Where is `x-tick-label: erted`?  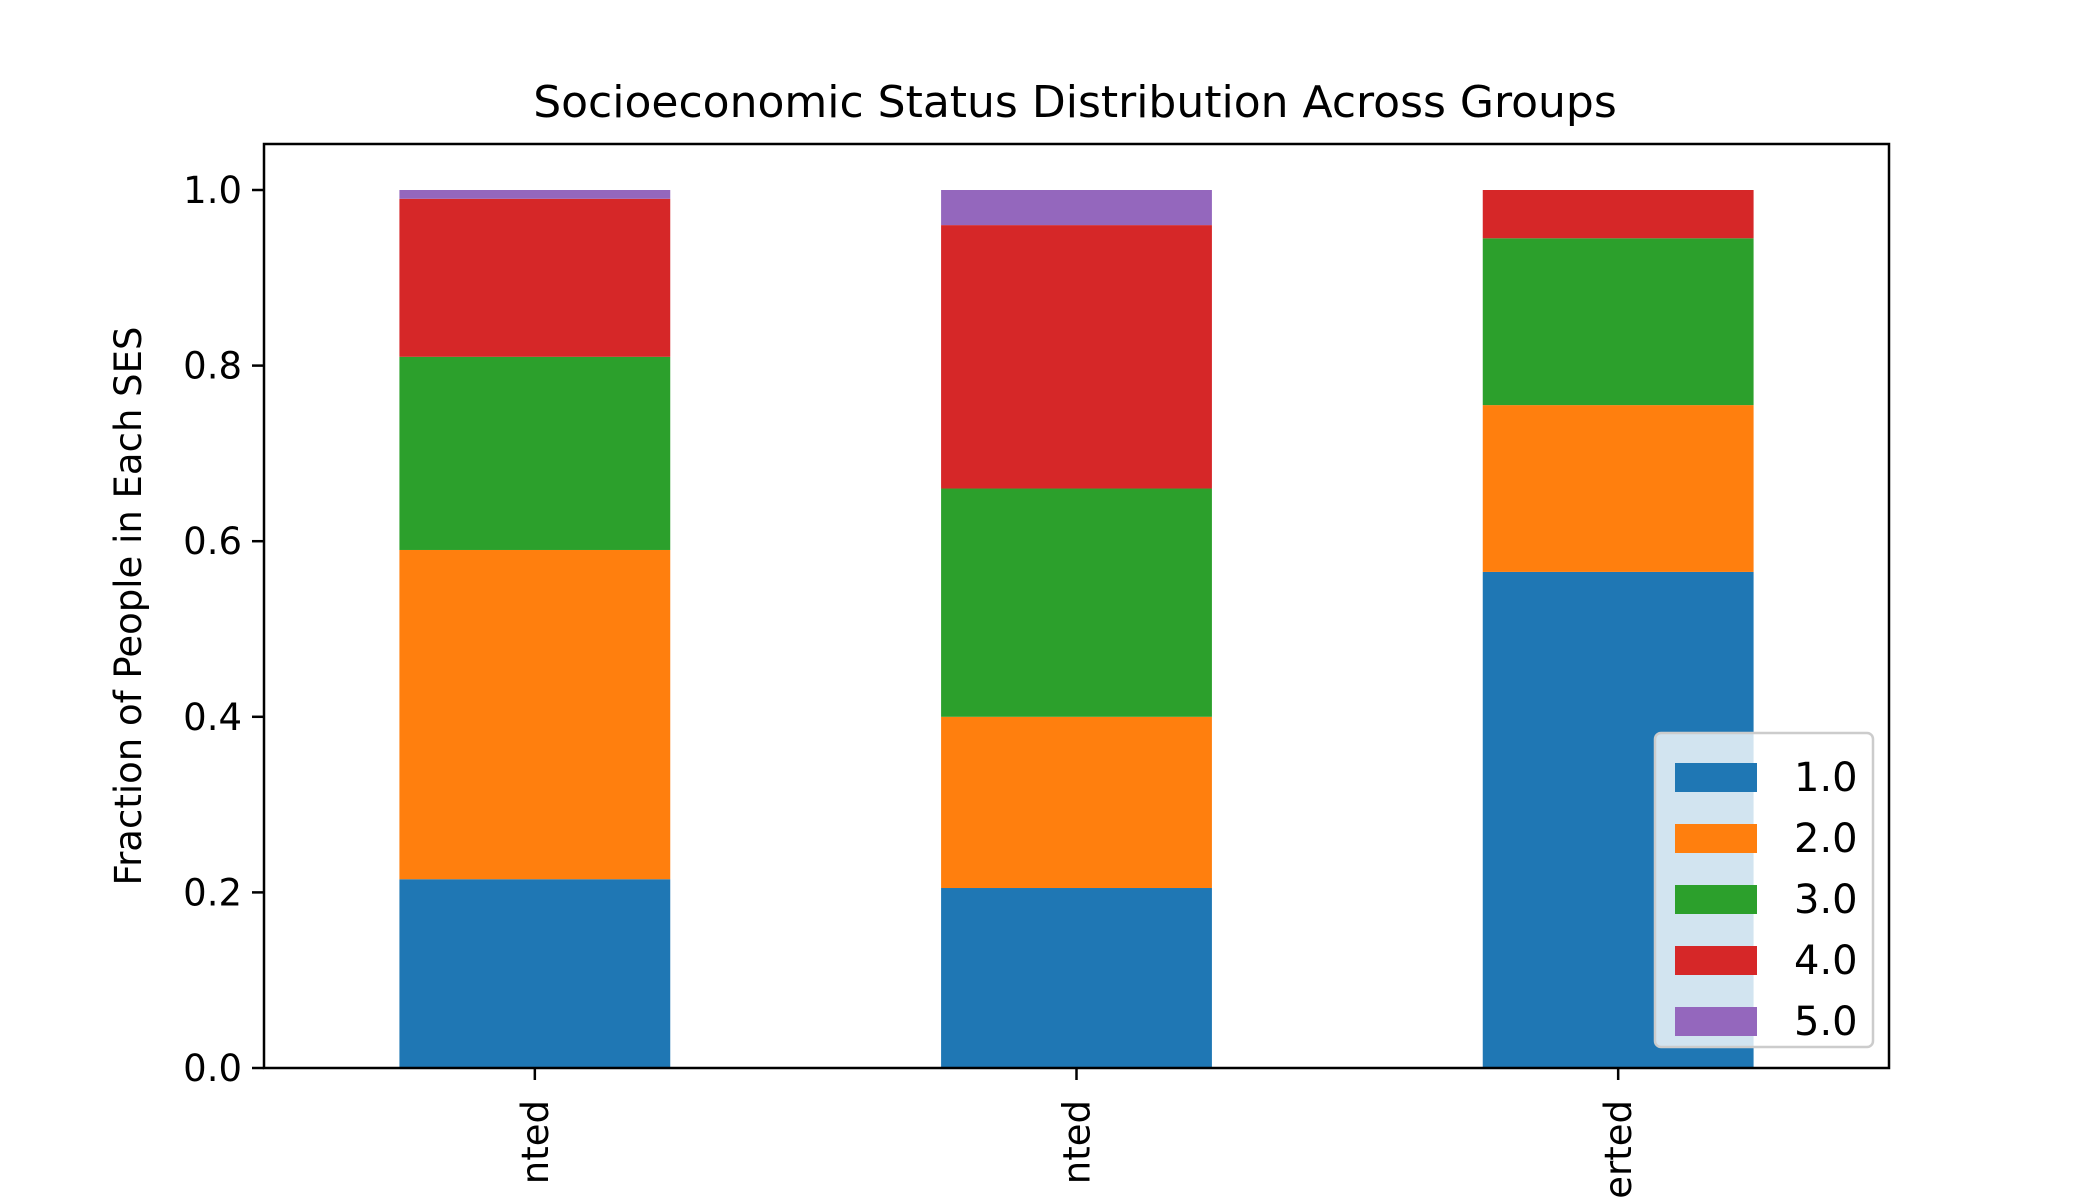
x-tick-label: erted is located at coordinates (1618, 1149).